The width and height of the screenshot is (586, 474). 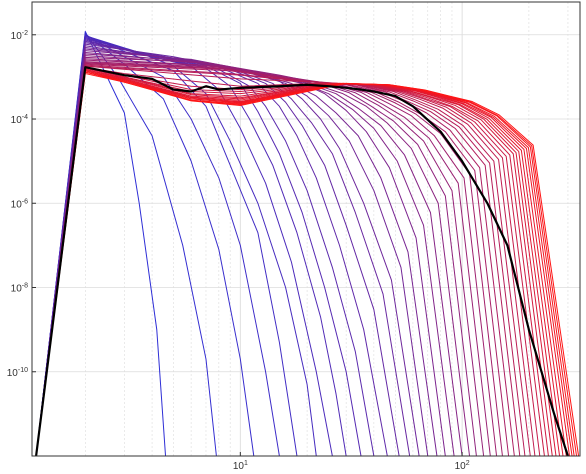 What do you see at coordinates (462, 466) in the screenshot?
I see `x-tick-label: 10²` at bounding box center [462, 466].